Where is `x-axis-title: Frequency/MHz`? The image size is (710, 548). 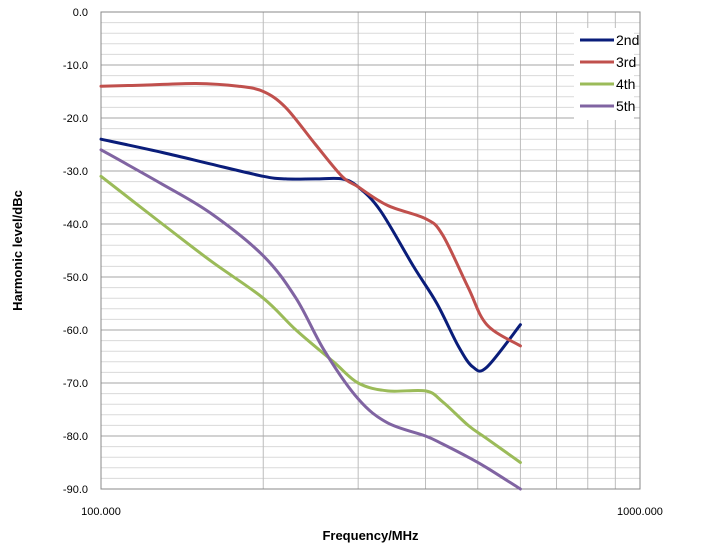
x-axis-title: Frequency/MHz is located at coordinates (370, 535).